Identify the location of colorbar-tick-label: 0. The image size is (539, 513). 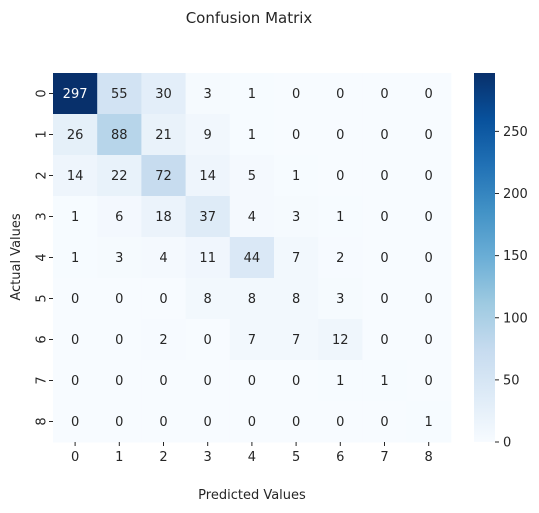
(507, 443).